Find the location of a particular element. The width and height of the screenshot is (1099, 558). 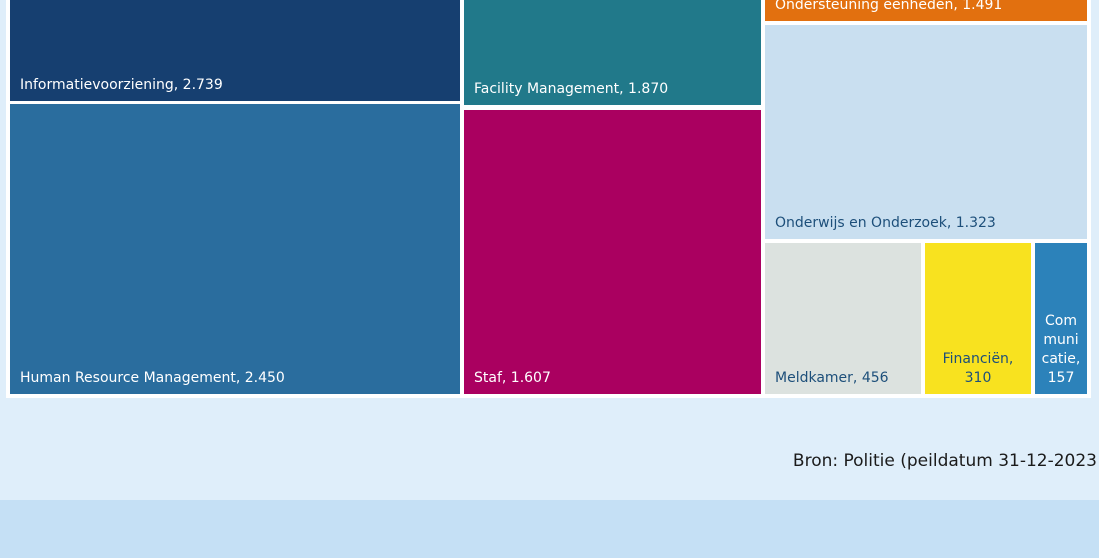

cell-label: Staf, 1.607 is located at coordinates (512, 378).